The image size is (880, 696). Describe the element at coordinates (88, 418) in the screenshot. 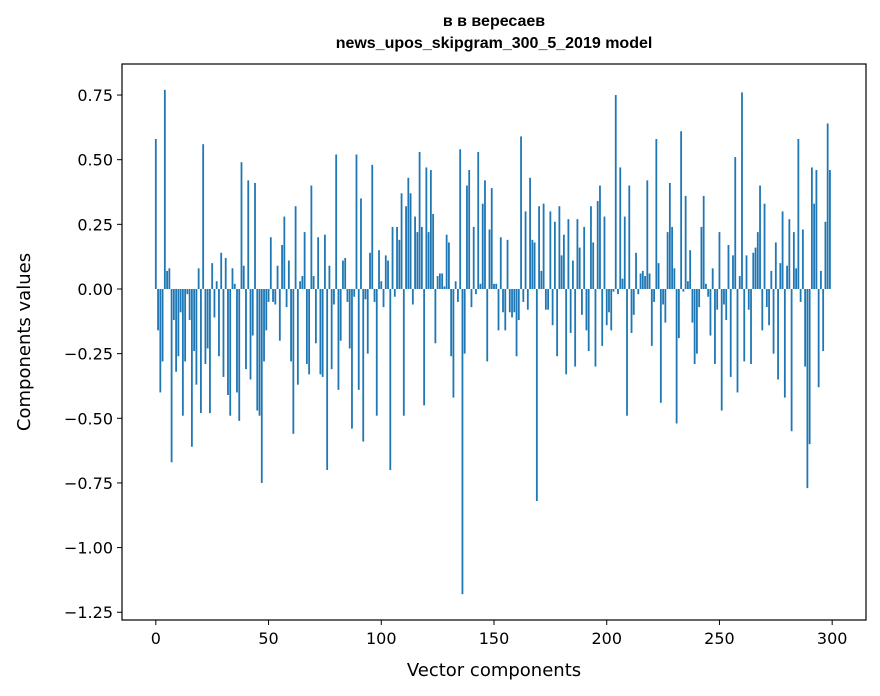

I see `y-tick-label: −0.50` at that location.